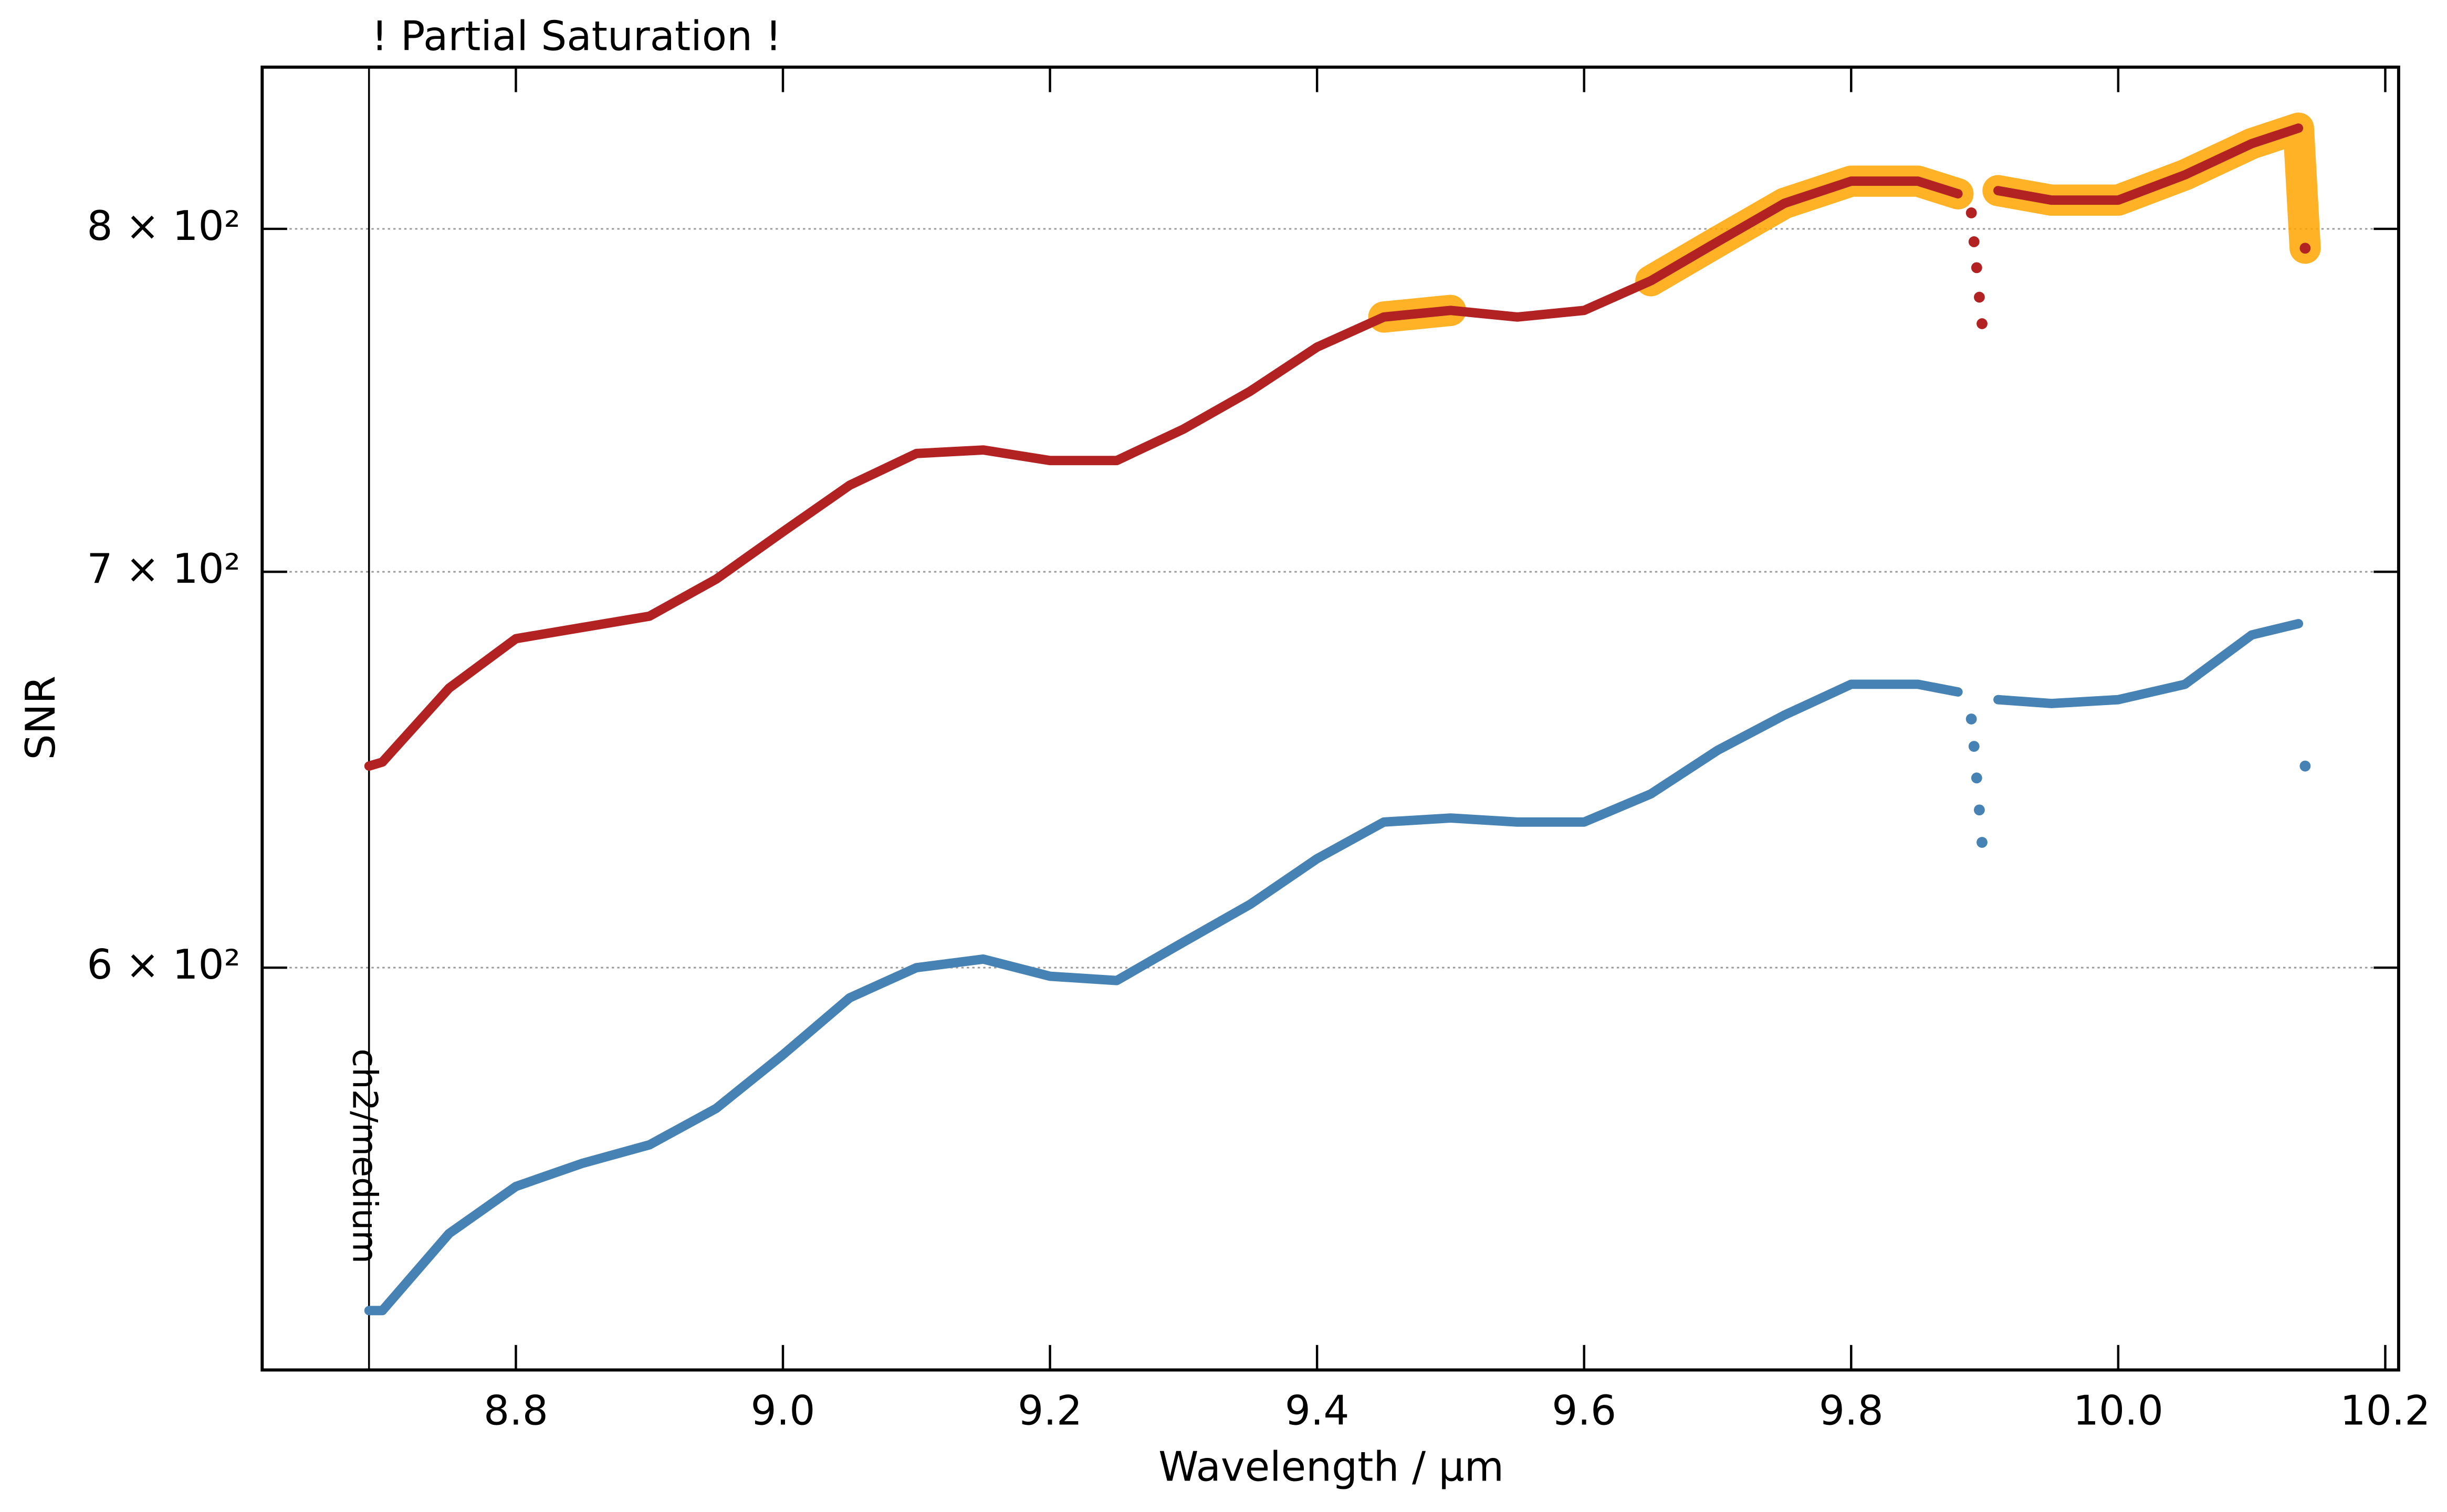  Describe the element at coordinates (783, 1411) in the screenshot. I see `x-tick-label: 9.0` at that location.